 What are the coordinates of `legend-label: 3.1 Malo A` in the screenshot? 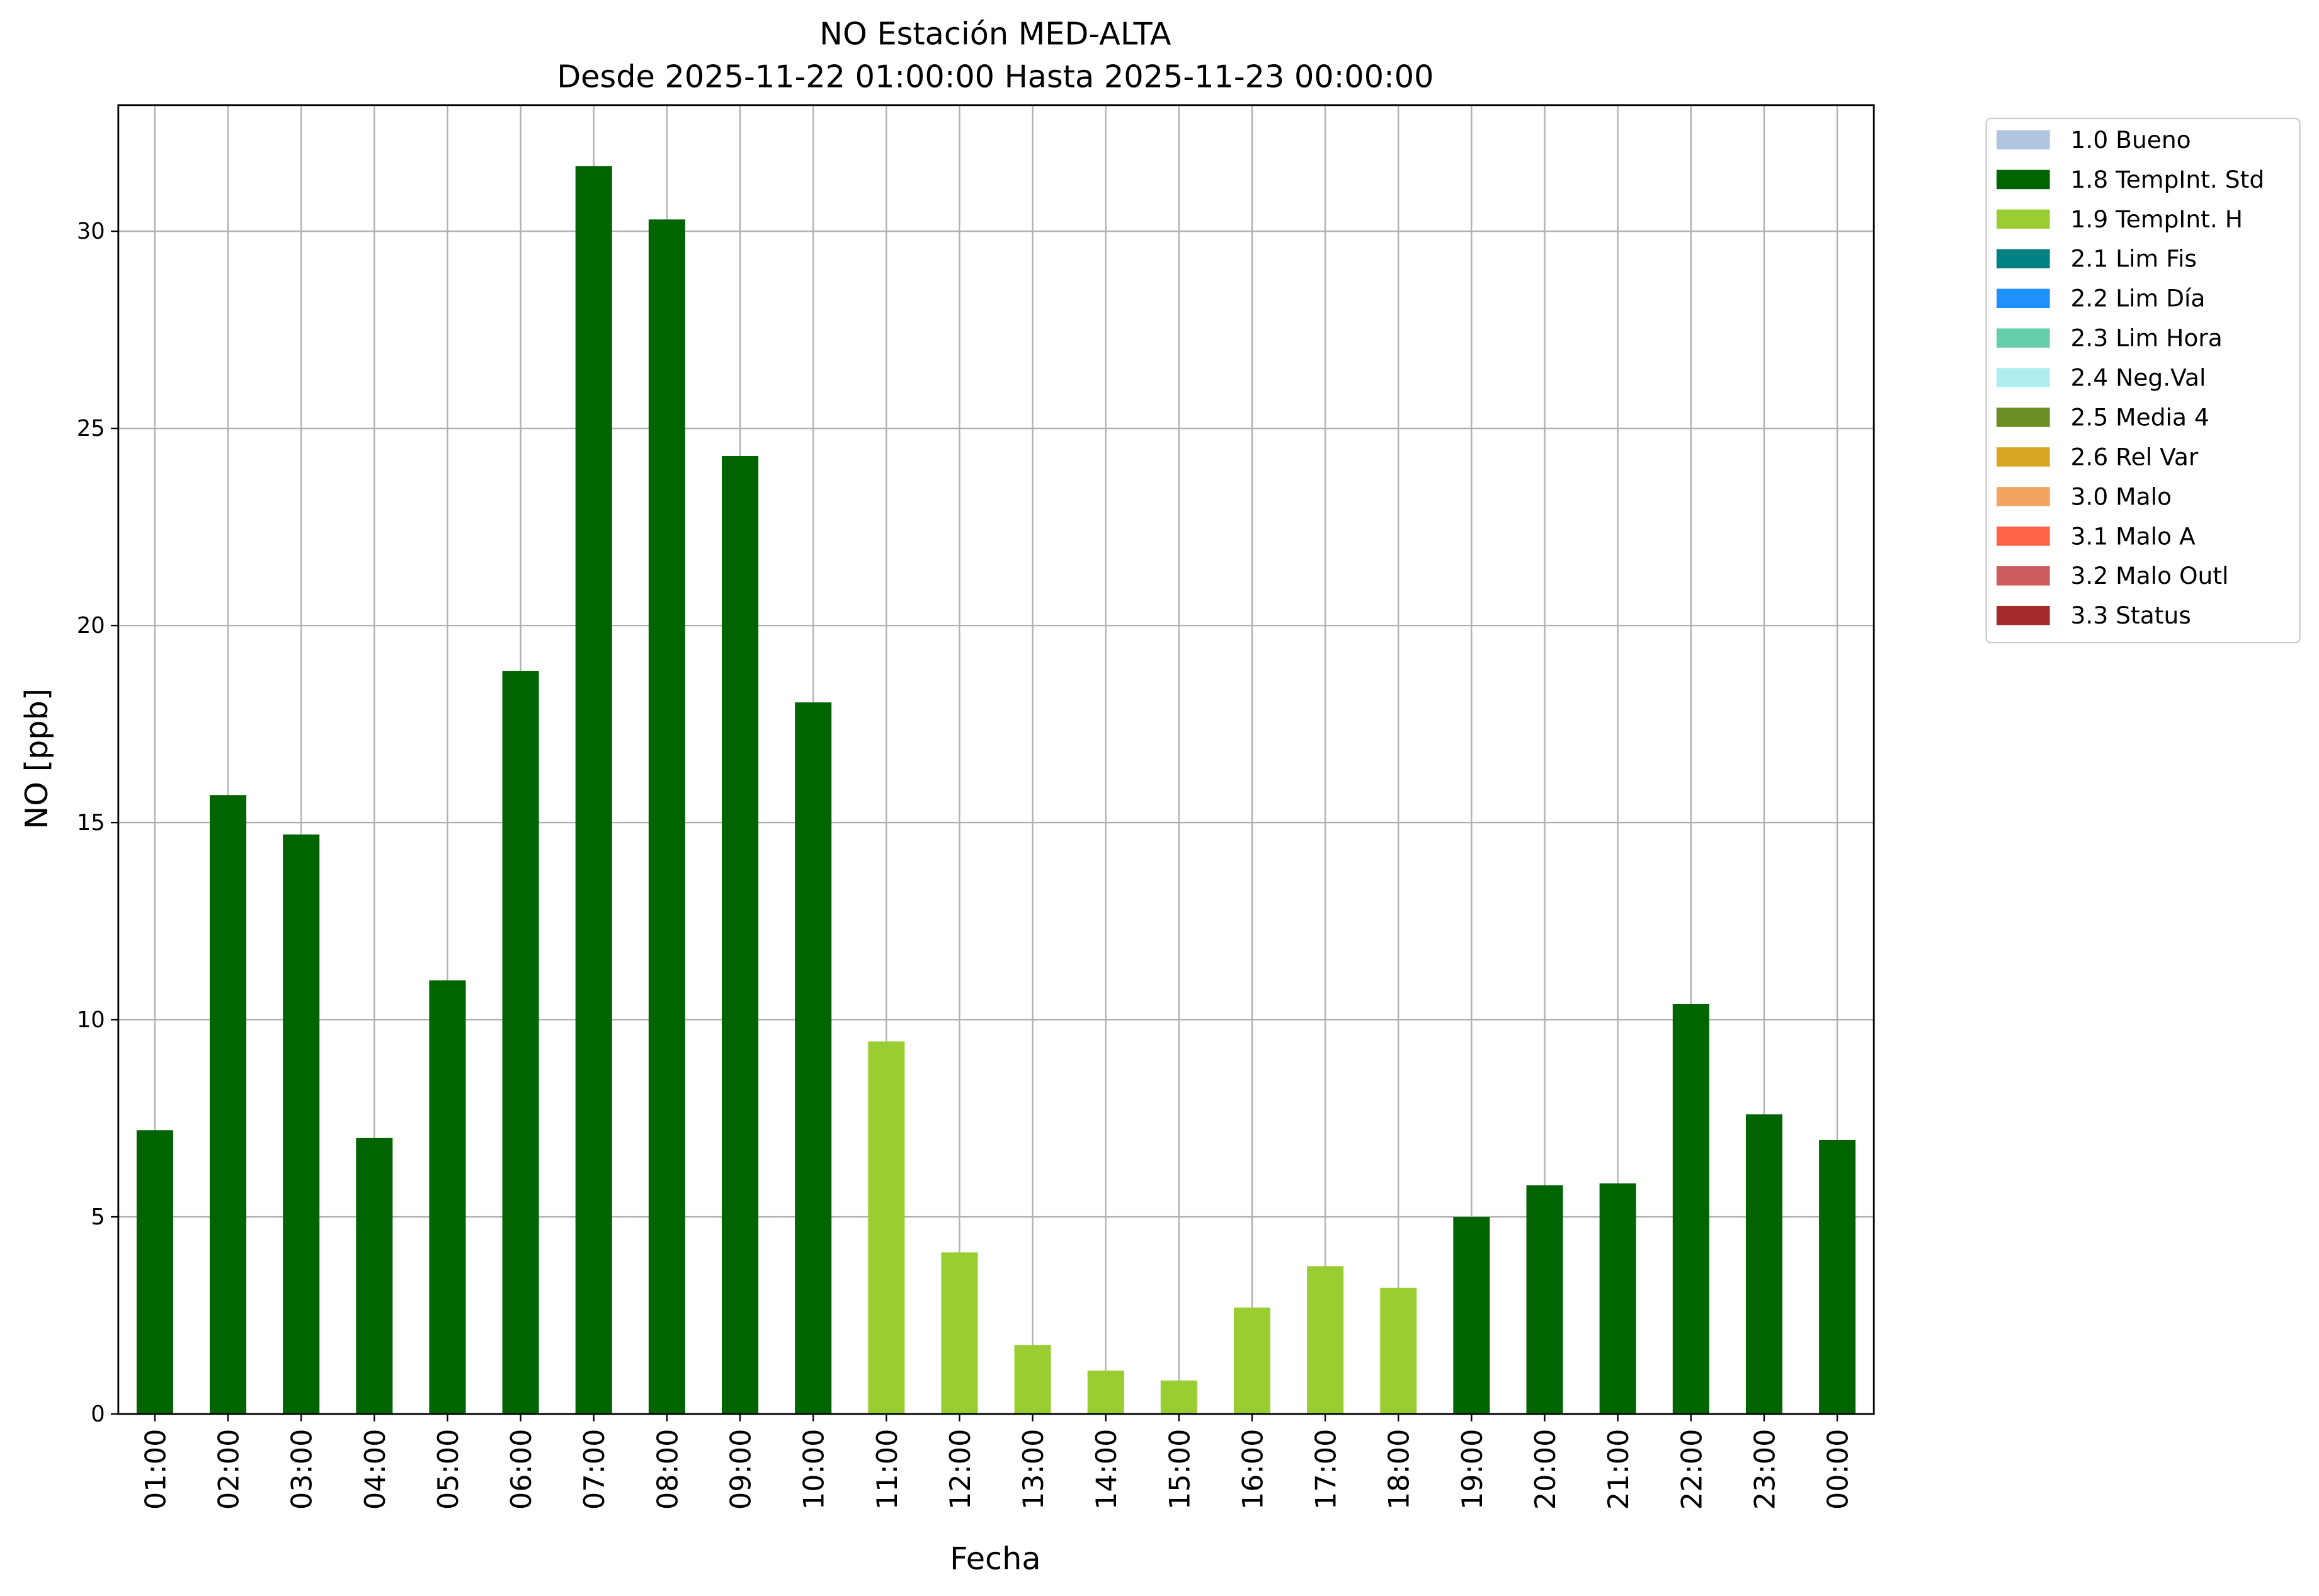 It's located at (2133, 536).